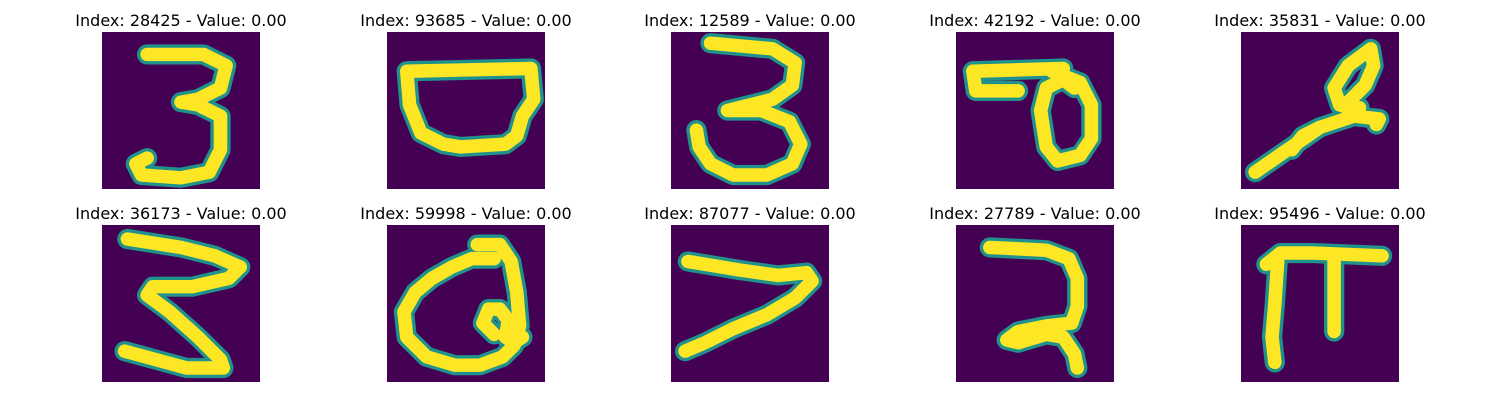 The height and width of the screenshot is (400, 1500). I want to click on image-background, so click(750, 303).